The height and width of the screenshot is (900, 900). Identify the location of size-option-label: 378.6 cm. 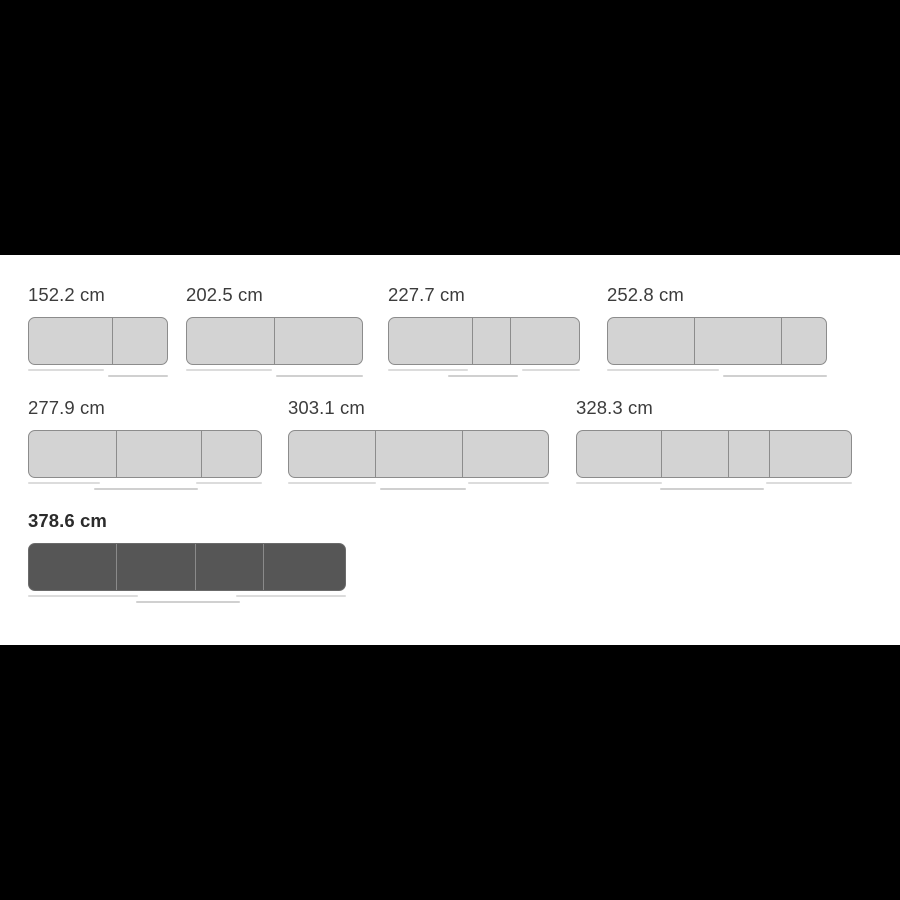
(67, 520).